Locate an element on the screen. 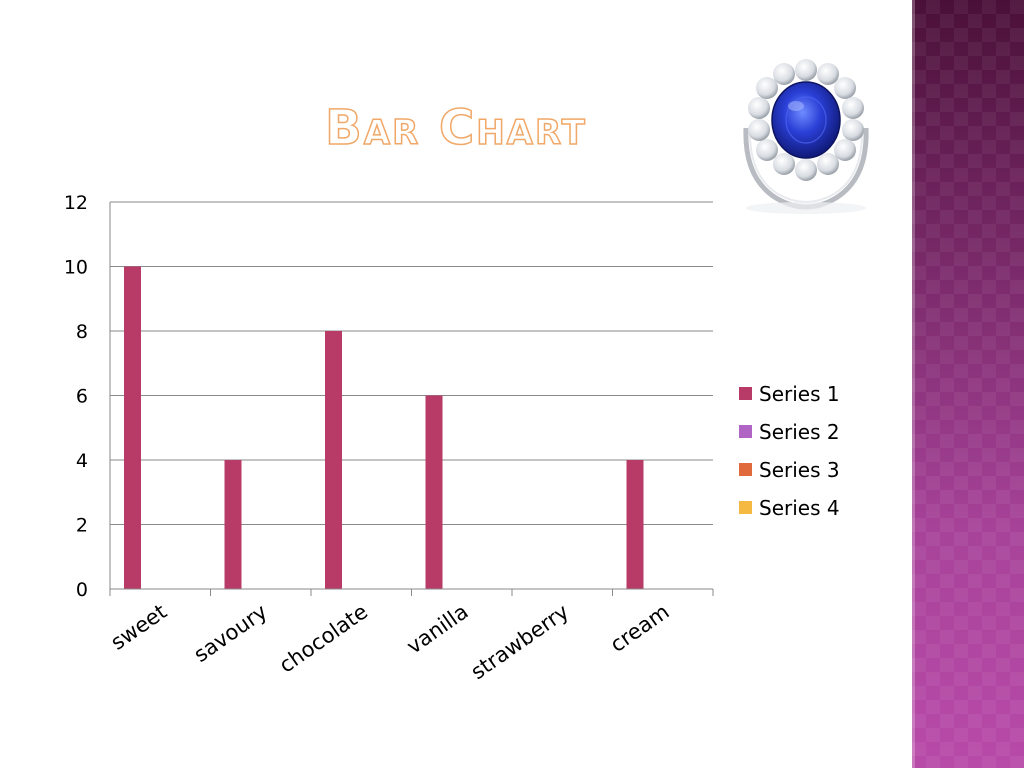 Image resolution: width=1024 pixels, height=768 pixels. x-tick-label: savoury is located at coordinates (230, 633).